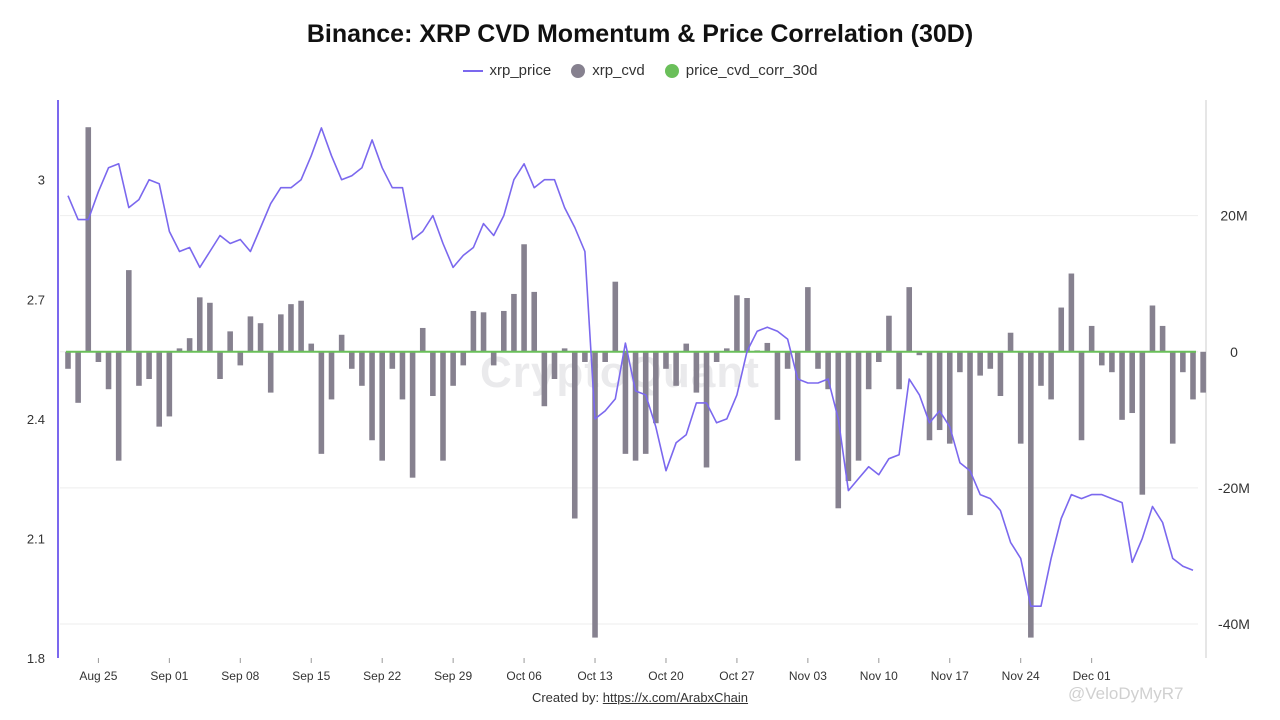 This screenshot has width=1280, height=720. I want to click on y-left-tick-label: 3, so click(41, 180).